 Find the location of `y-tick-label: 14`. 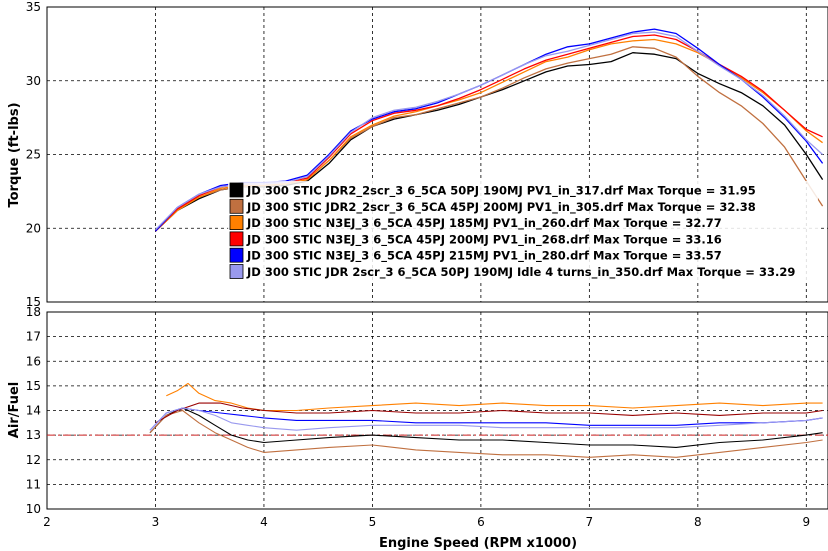

y-tick-label: 14 is located at coordinates (33, 411).